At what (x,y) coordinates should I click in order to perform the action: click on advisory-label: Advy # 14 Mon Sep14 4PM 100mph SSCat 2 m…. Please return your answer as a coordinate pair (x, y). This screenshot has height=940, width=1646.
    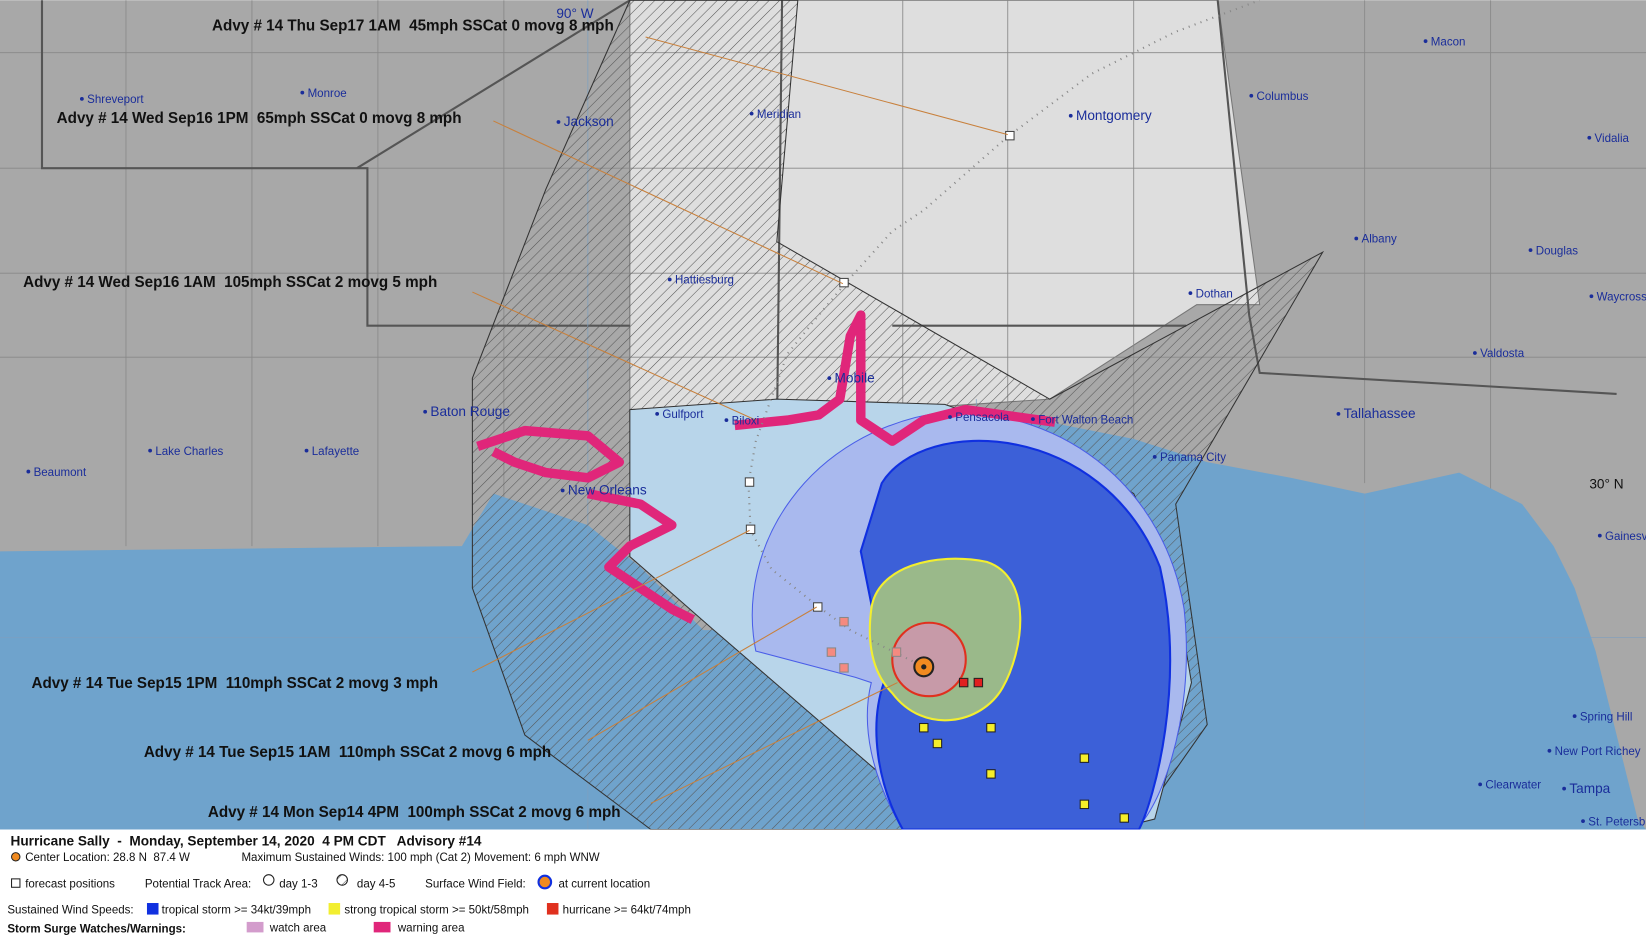
    Looking at the image, I should click on (414, 812).